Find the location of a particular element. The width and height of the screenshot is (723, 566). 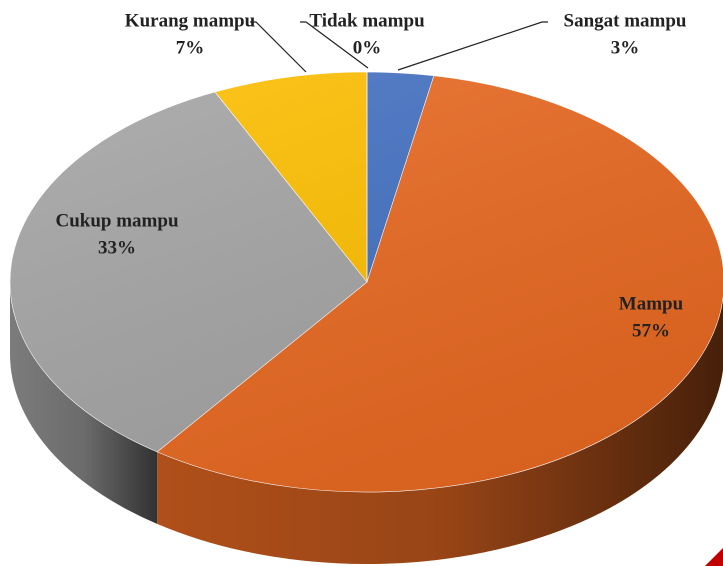

category-label: Mampu is located at coordinates (651, 303).